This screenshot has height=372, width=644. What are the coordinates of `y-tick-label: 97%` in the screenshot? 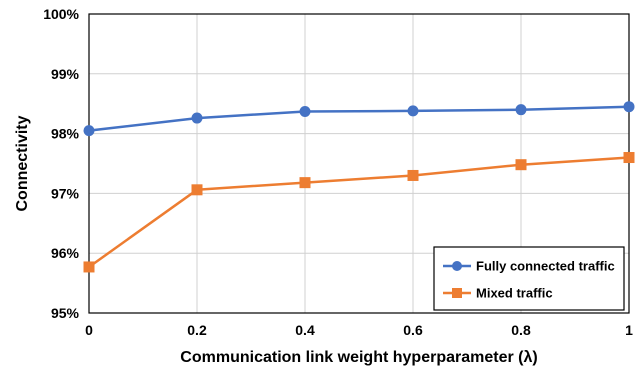 It's located at (65, 193).